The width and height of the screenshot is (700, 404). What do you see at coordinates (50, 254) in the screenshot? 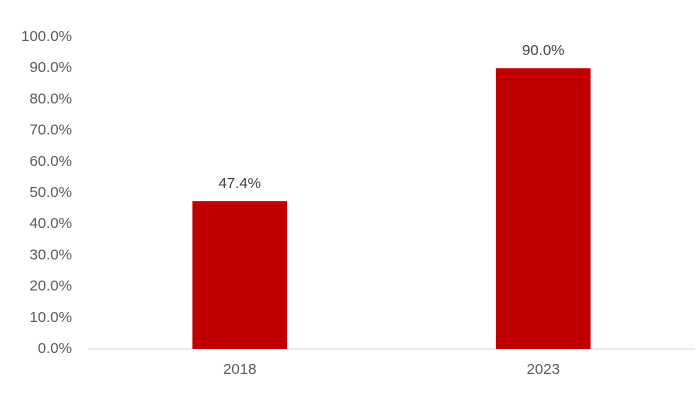
I see `y-tick-label: 30.0%` at bounding box center [50, 254].